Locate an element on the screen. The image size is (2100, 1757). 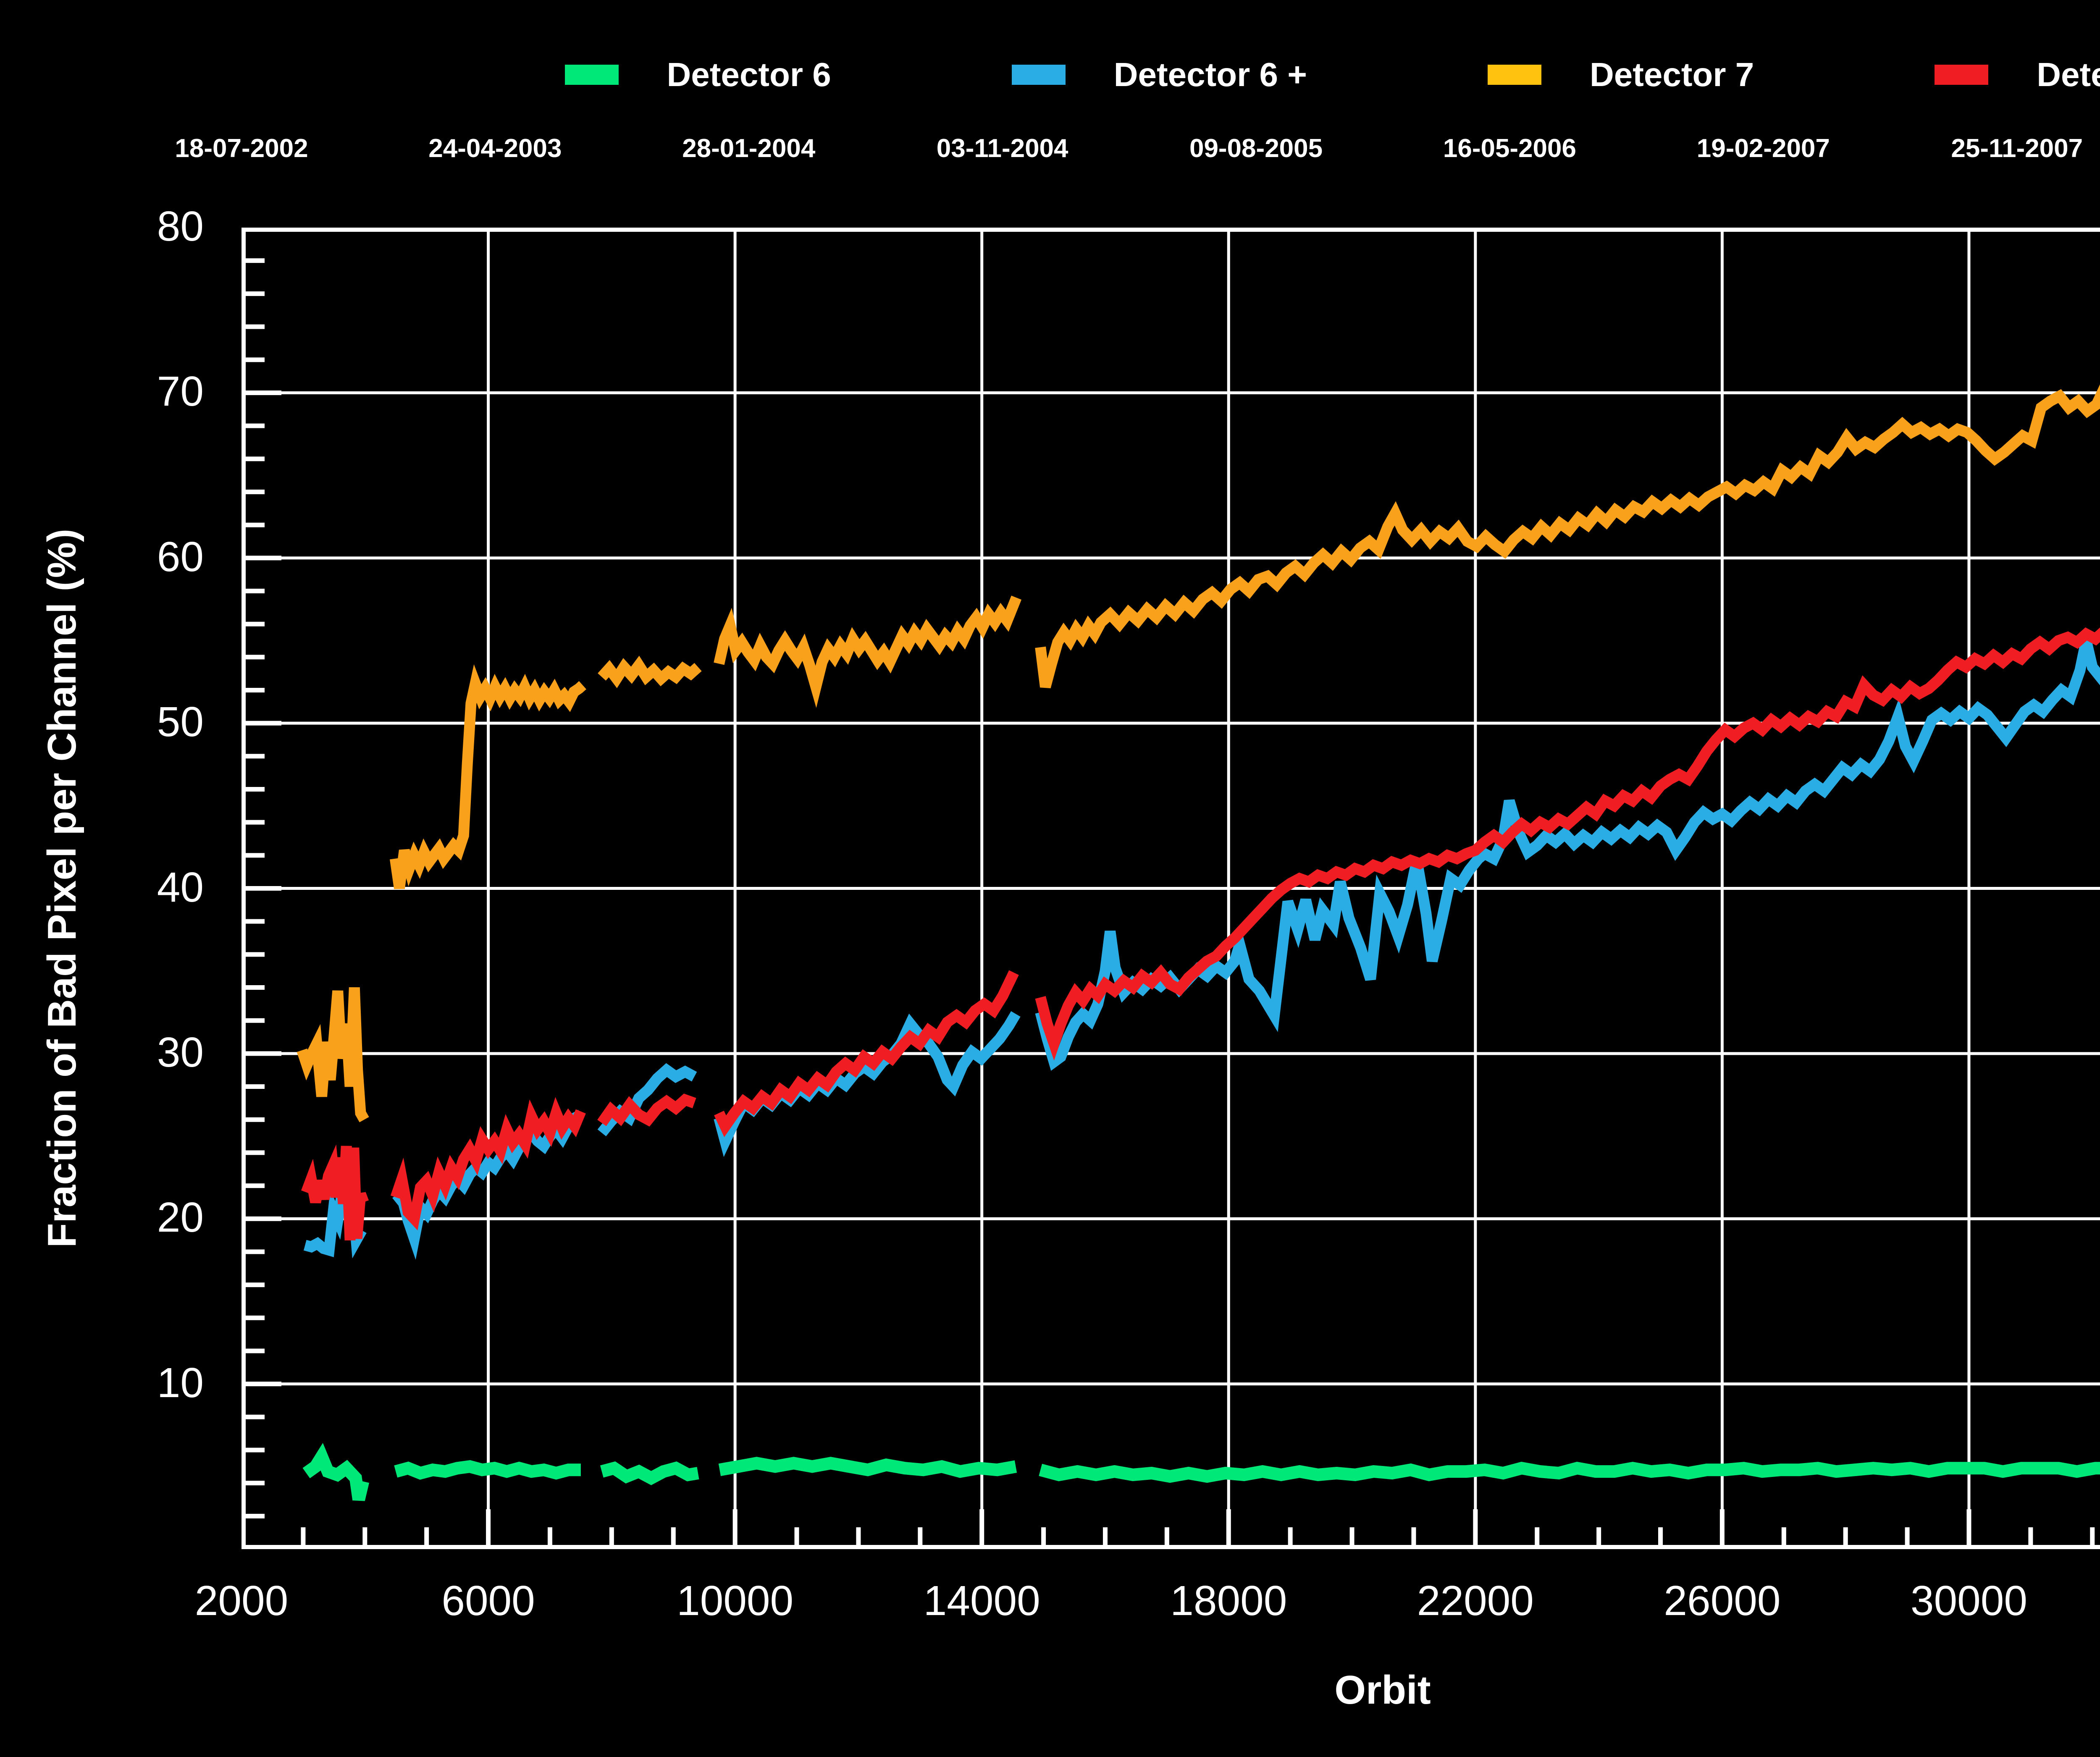
x-tick-label: 30000 is located at coordinates (1969, 1600).